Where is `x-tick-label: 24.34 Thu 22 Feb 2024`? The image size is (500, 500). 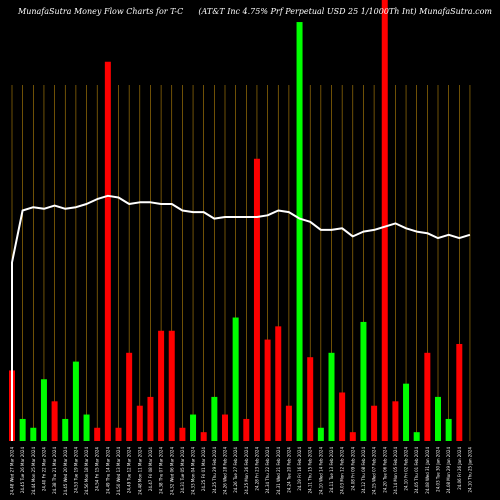
x-tick-label: 24.34 Thu 22 Feb 2024 is located at coordinates (267, 470).